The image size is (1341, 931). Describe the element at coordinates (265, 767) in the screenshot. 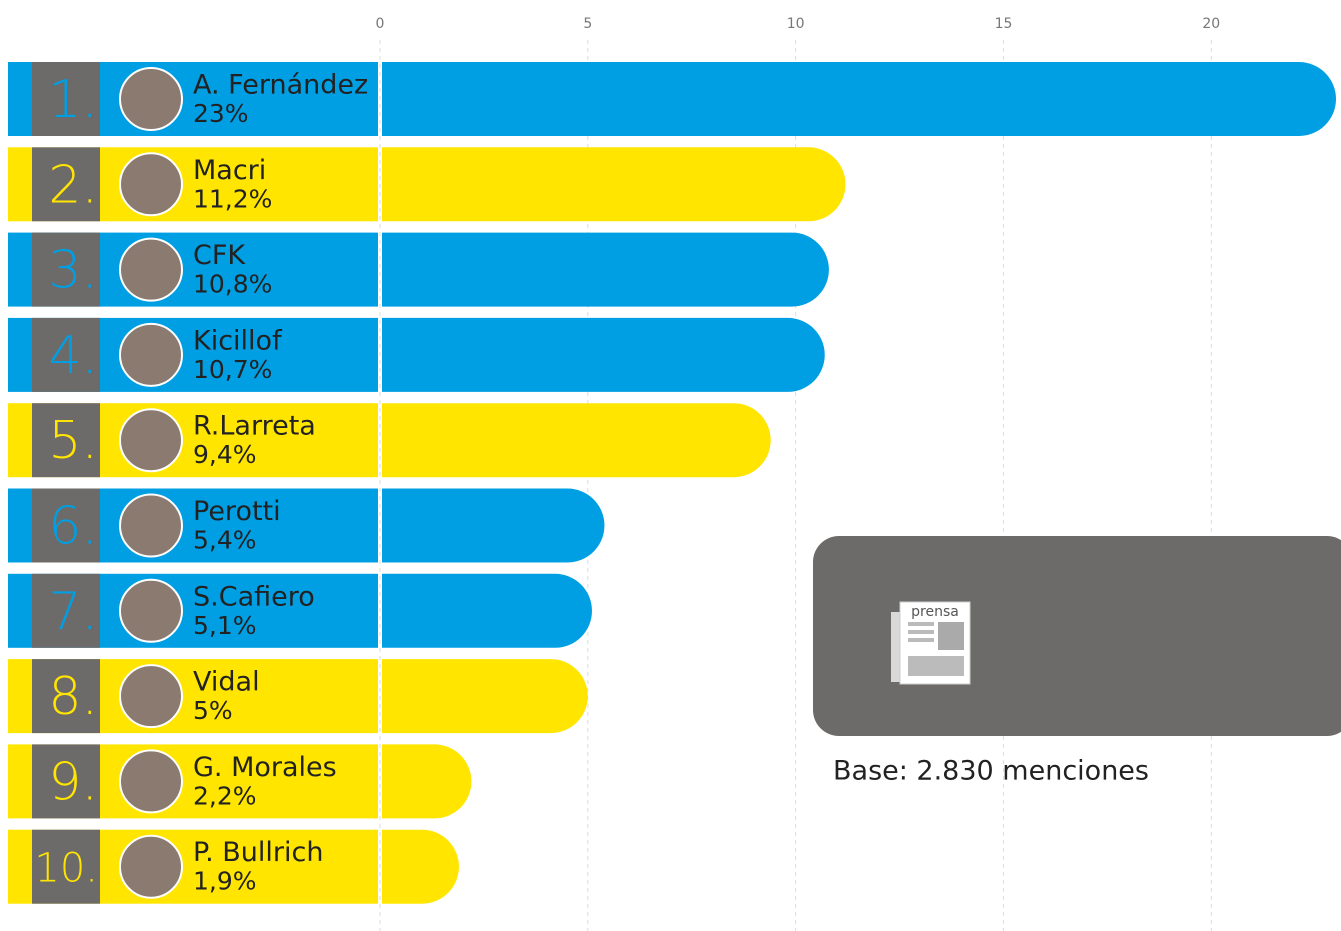

I see `category-label: G. Morales` at that location.